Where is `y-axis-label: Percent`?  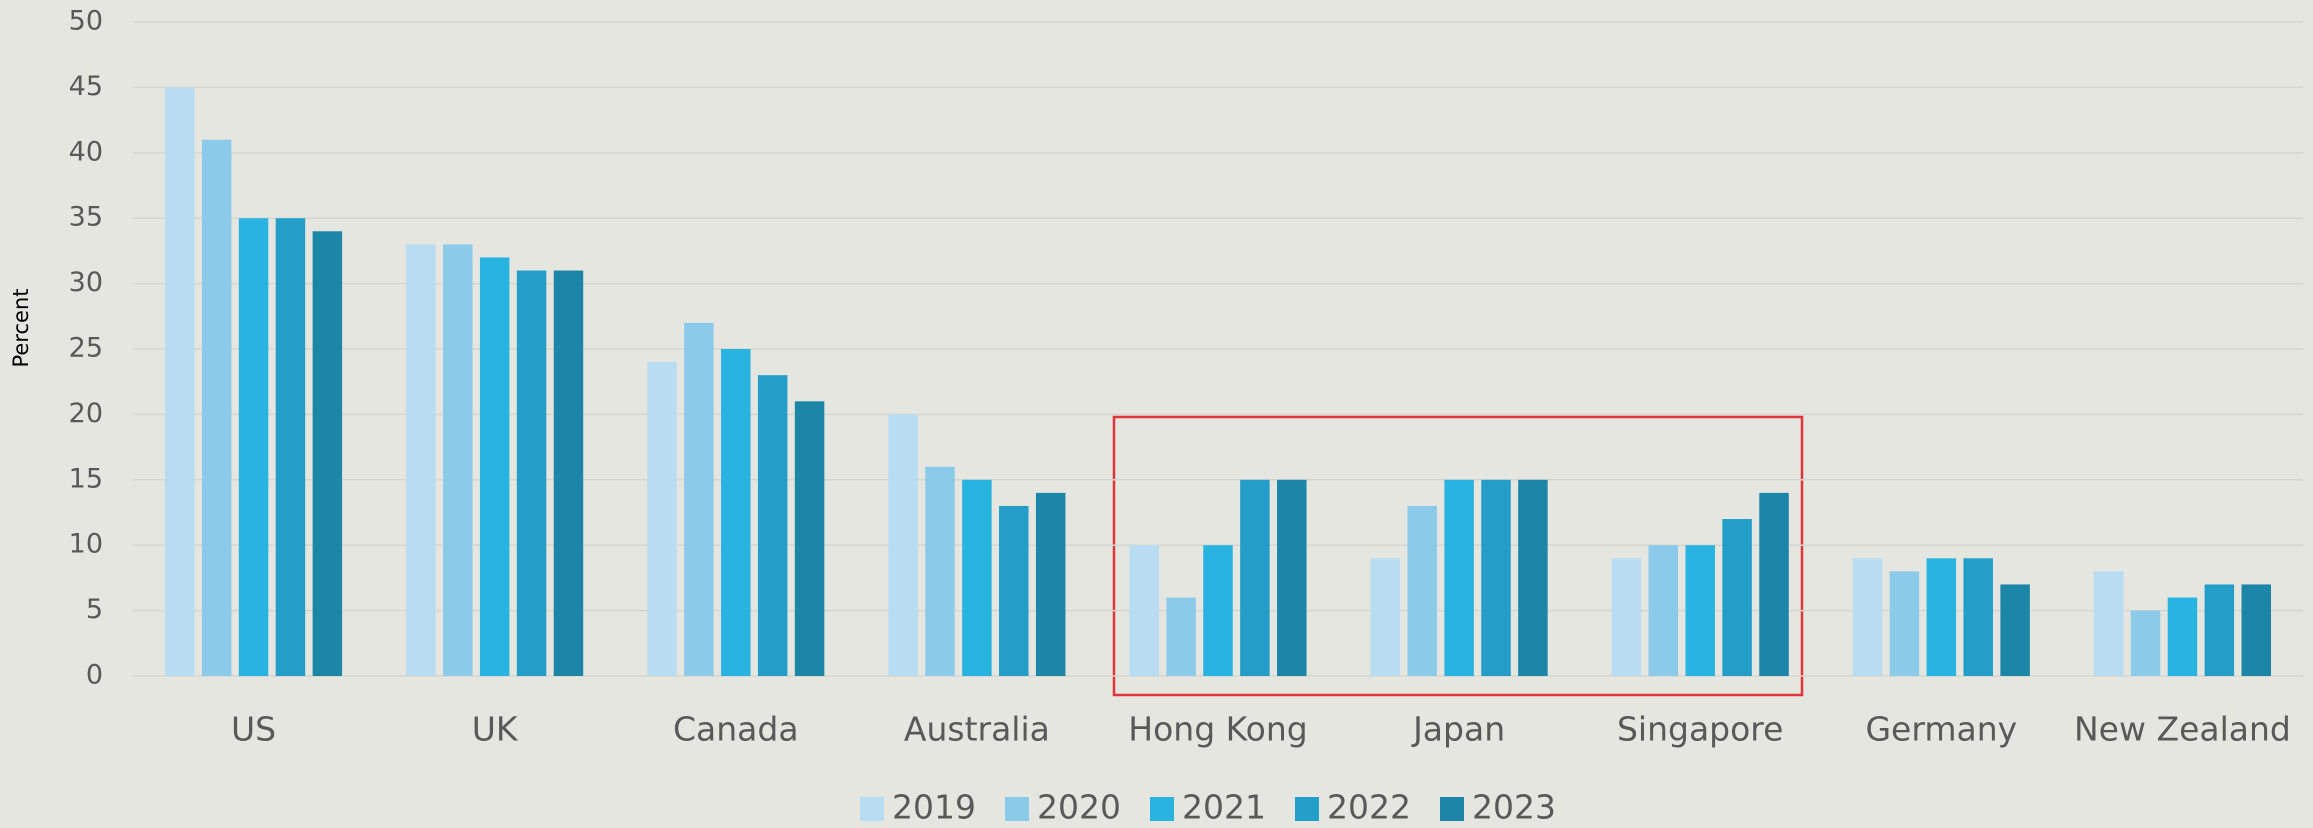
y-axis-label: Percent is located at coordinates (21, 327).